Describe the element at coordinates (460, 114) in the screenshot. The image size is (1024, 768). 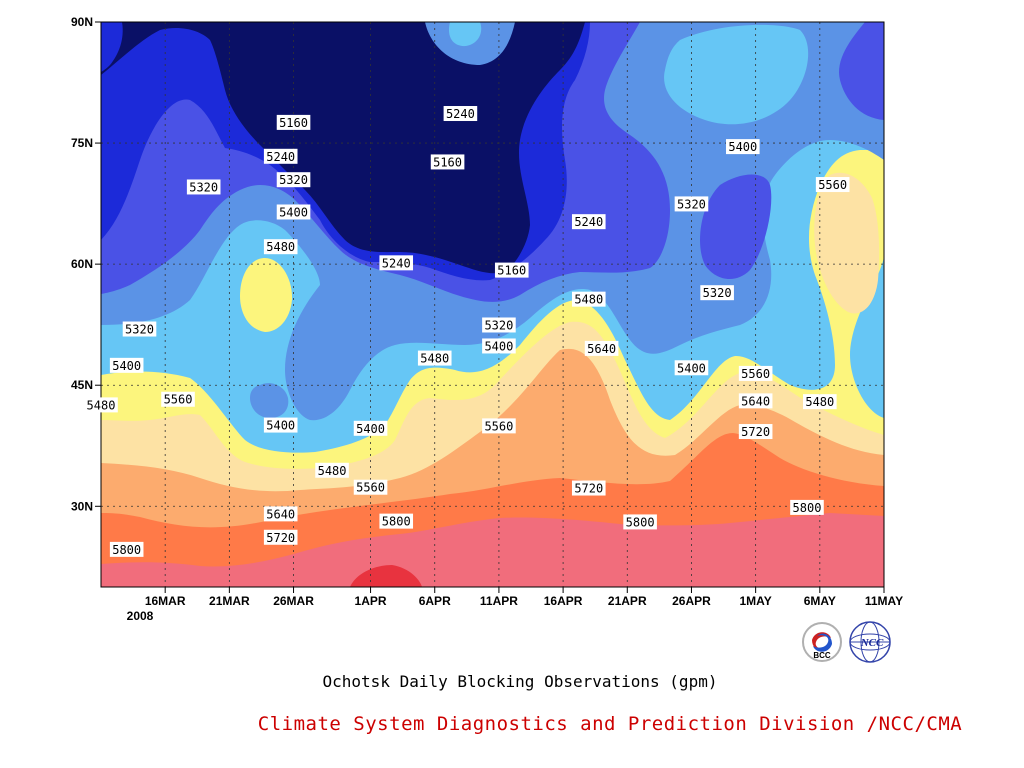
I see `contour-label: 5240` at that location.